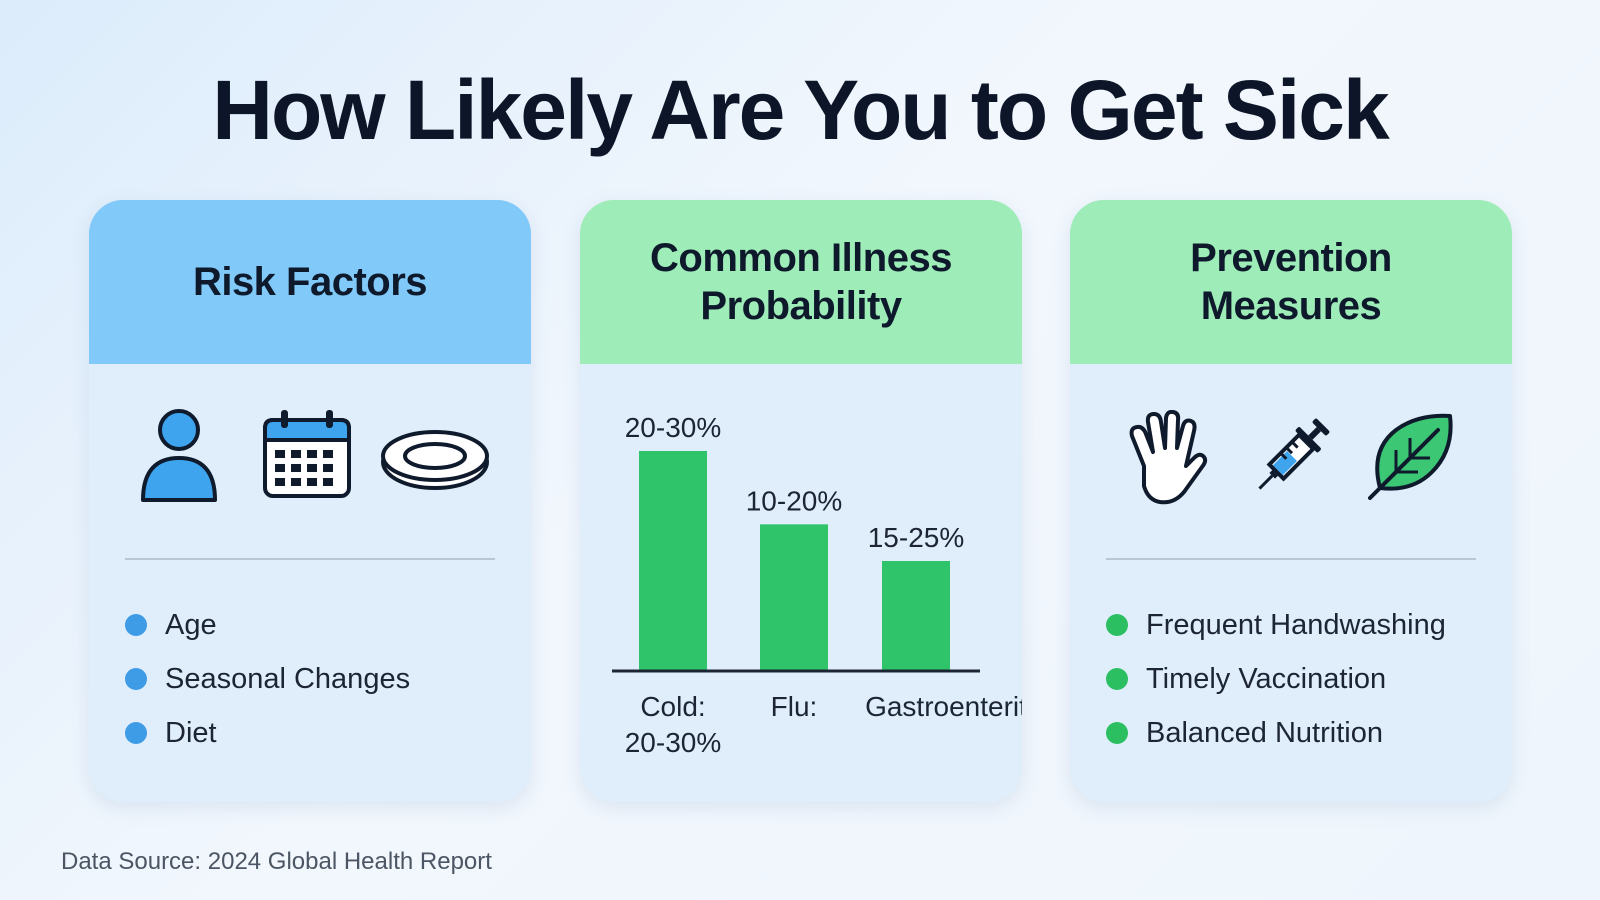  I want to click on category-label: 20-30%, so click(673, 742).